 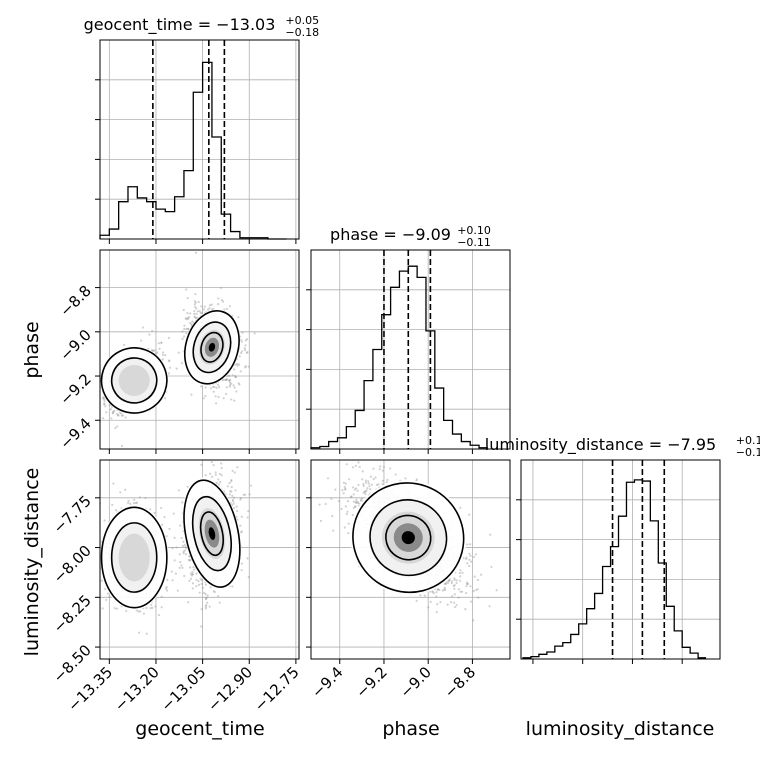 What do you see at coordinates (230, 689) in the screenshot?
I see `x-tick-label: −12.90` at bounding box center [230, 689].